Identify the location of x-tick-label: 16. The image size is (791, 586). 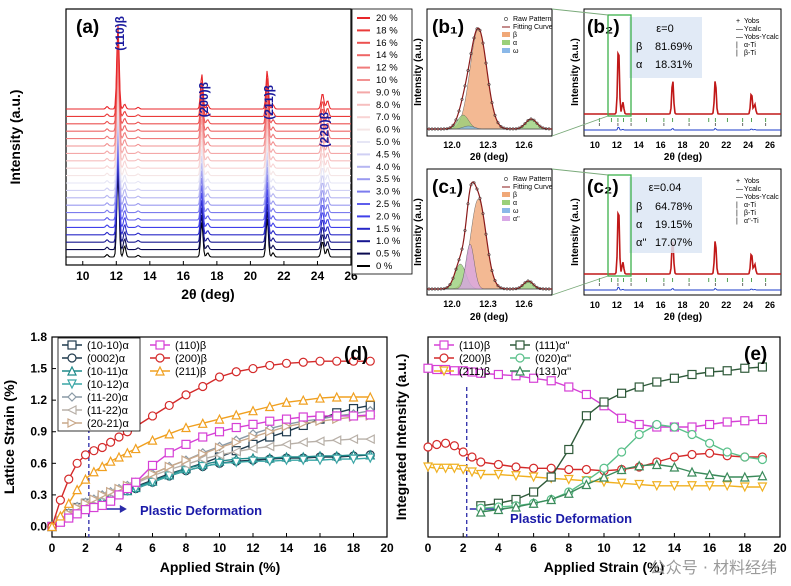
(710, 548).